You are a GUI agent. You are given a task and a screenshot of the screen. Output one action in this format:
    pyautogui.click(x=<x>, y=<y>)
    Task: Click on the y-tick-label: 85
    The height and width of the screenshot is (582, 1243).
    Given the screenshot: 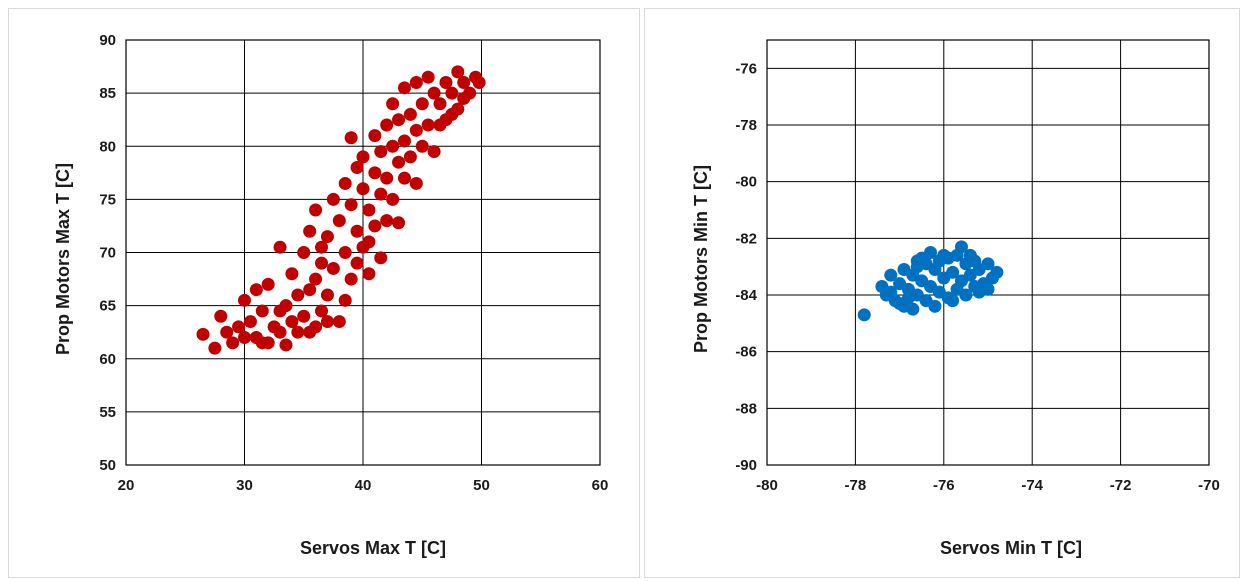 What is the action you would take?
    pyautogui.click(x=107, y=93)
    